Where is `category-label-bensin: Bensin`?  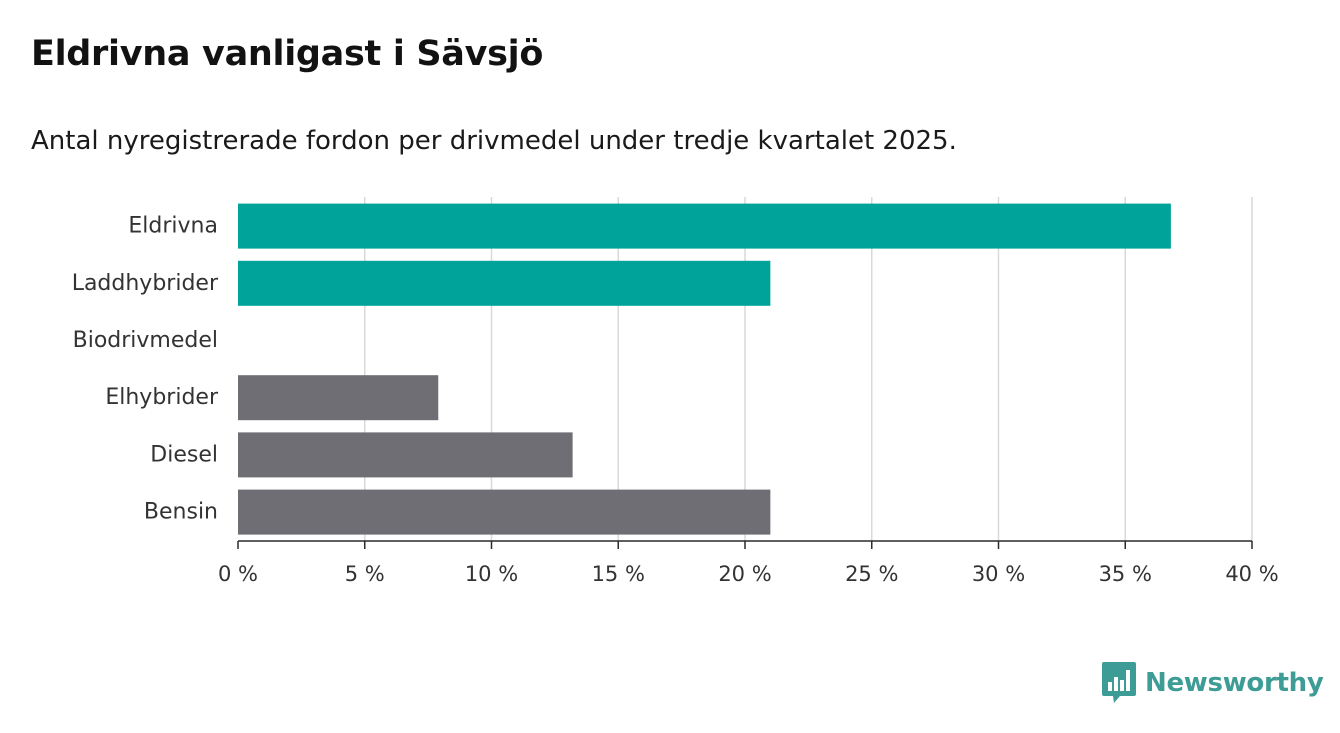 category-label-bensin: Bensin is located at coordinates (181, 512).